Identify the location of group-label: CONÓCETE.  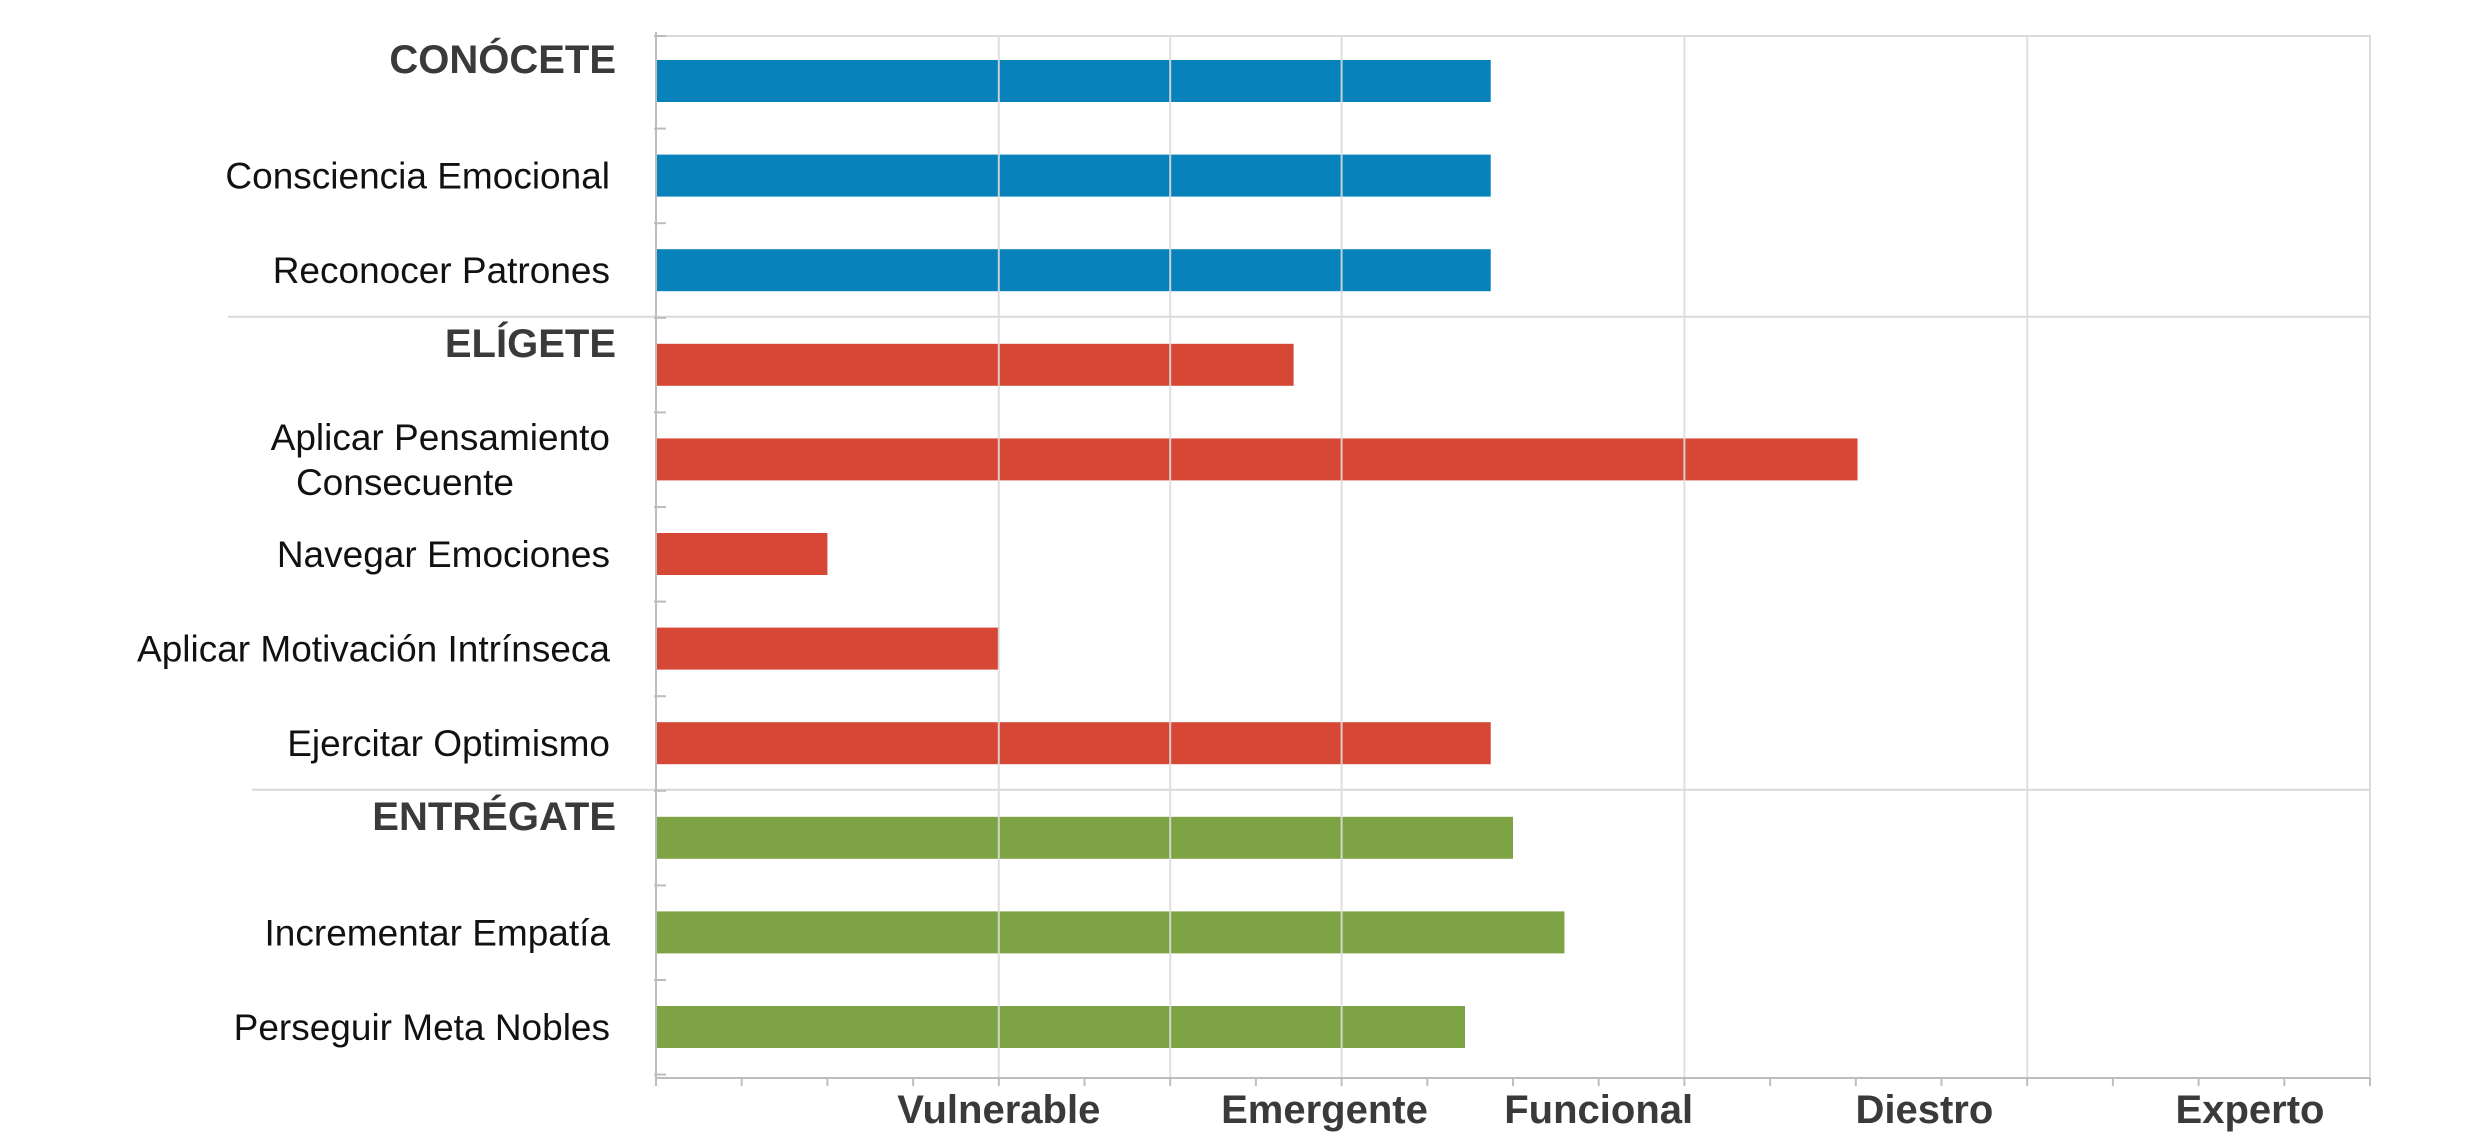
(502, 59).